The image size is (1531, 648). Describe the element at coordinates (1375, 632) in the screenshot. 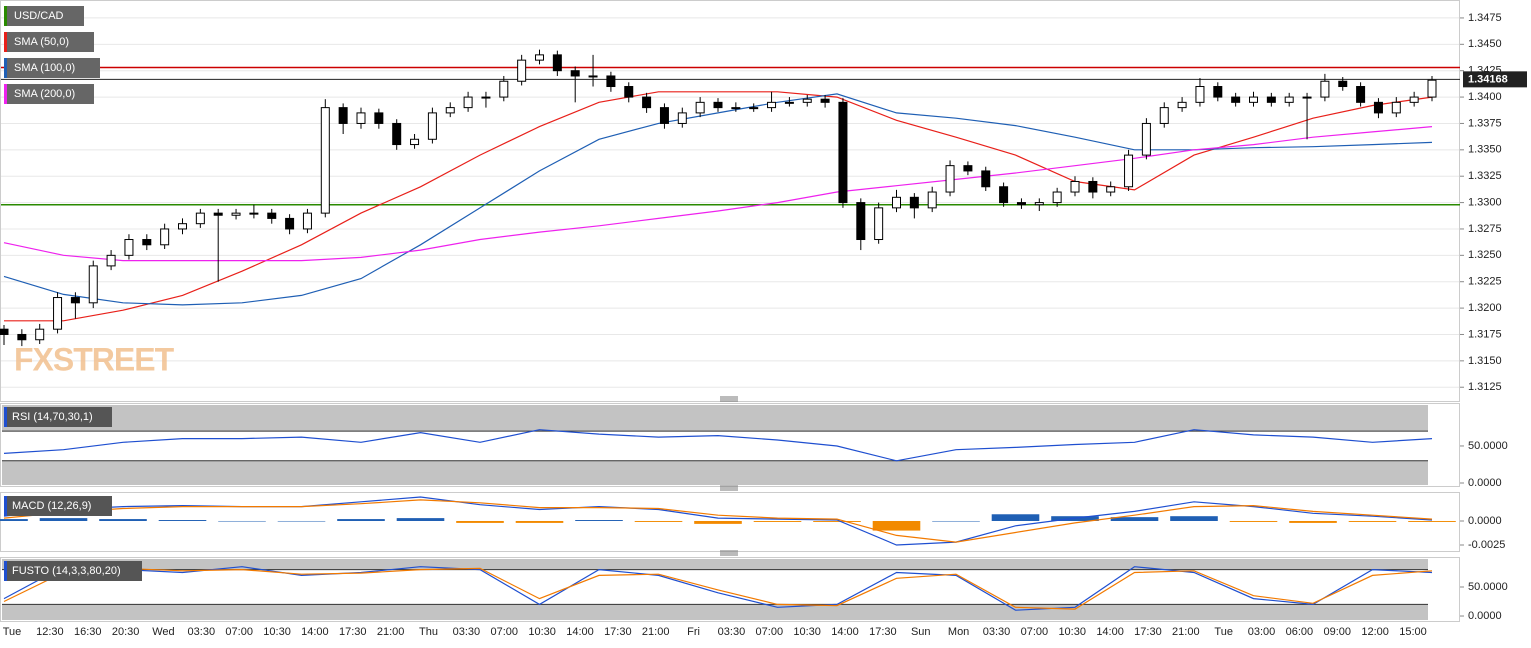

I see `x-tick-label: 12:00` at that location.